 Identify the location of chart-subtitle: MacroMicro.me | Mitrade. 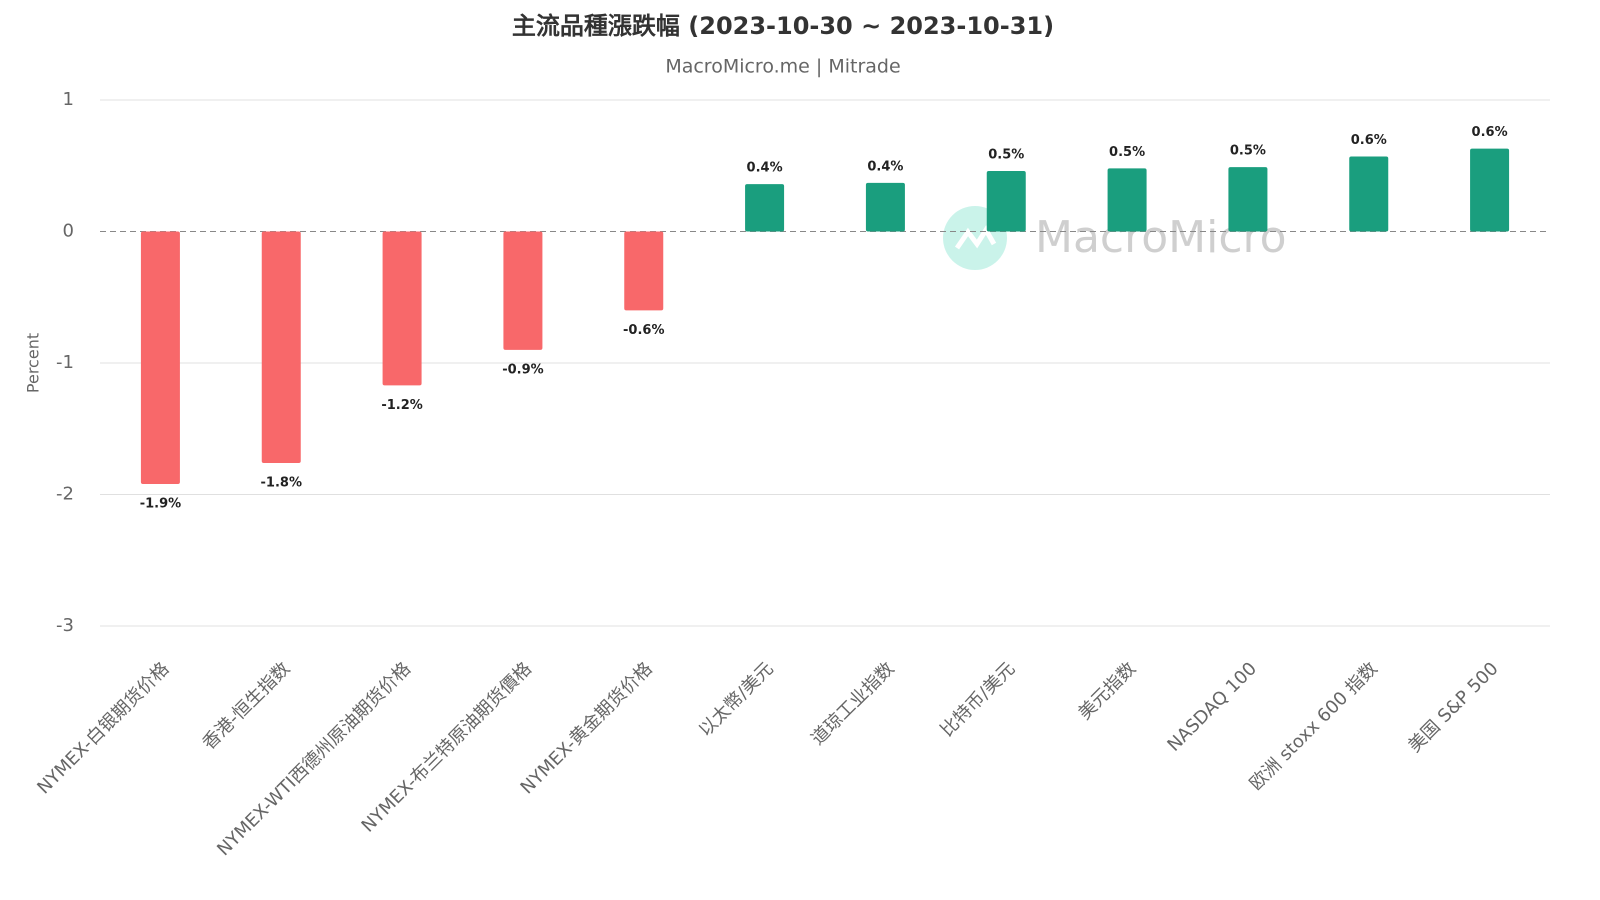
(782, 67).